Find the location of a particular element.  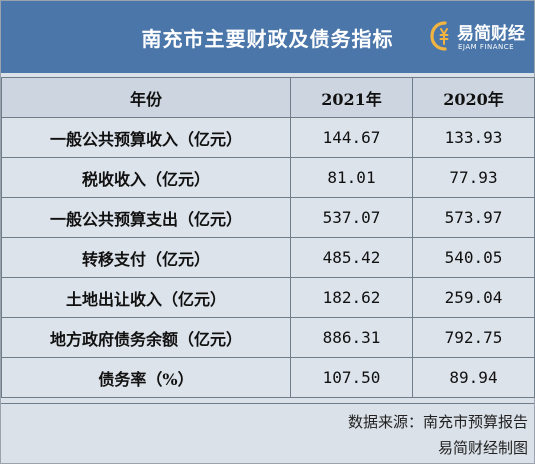

value-2021: 144.67 is located at coordinates (351, 137).